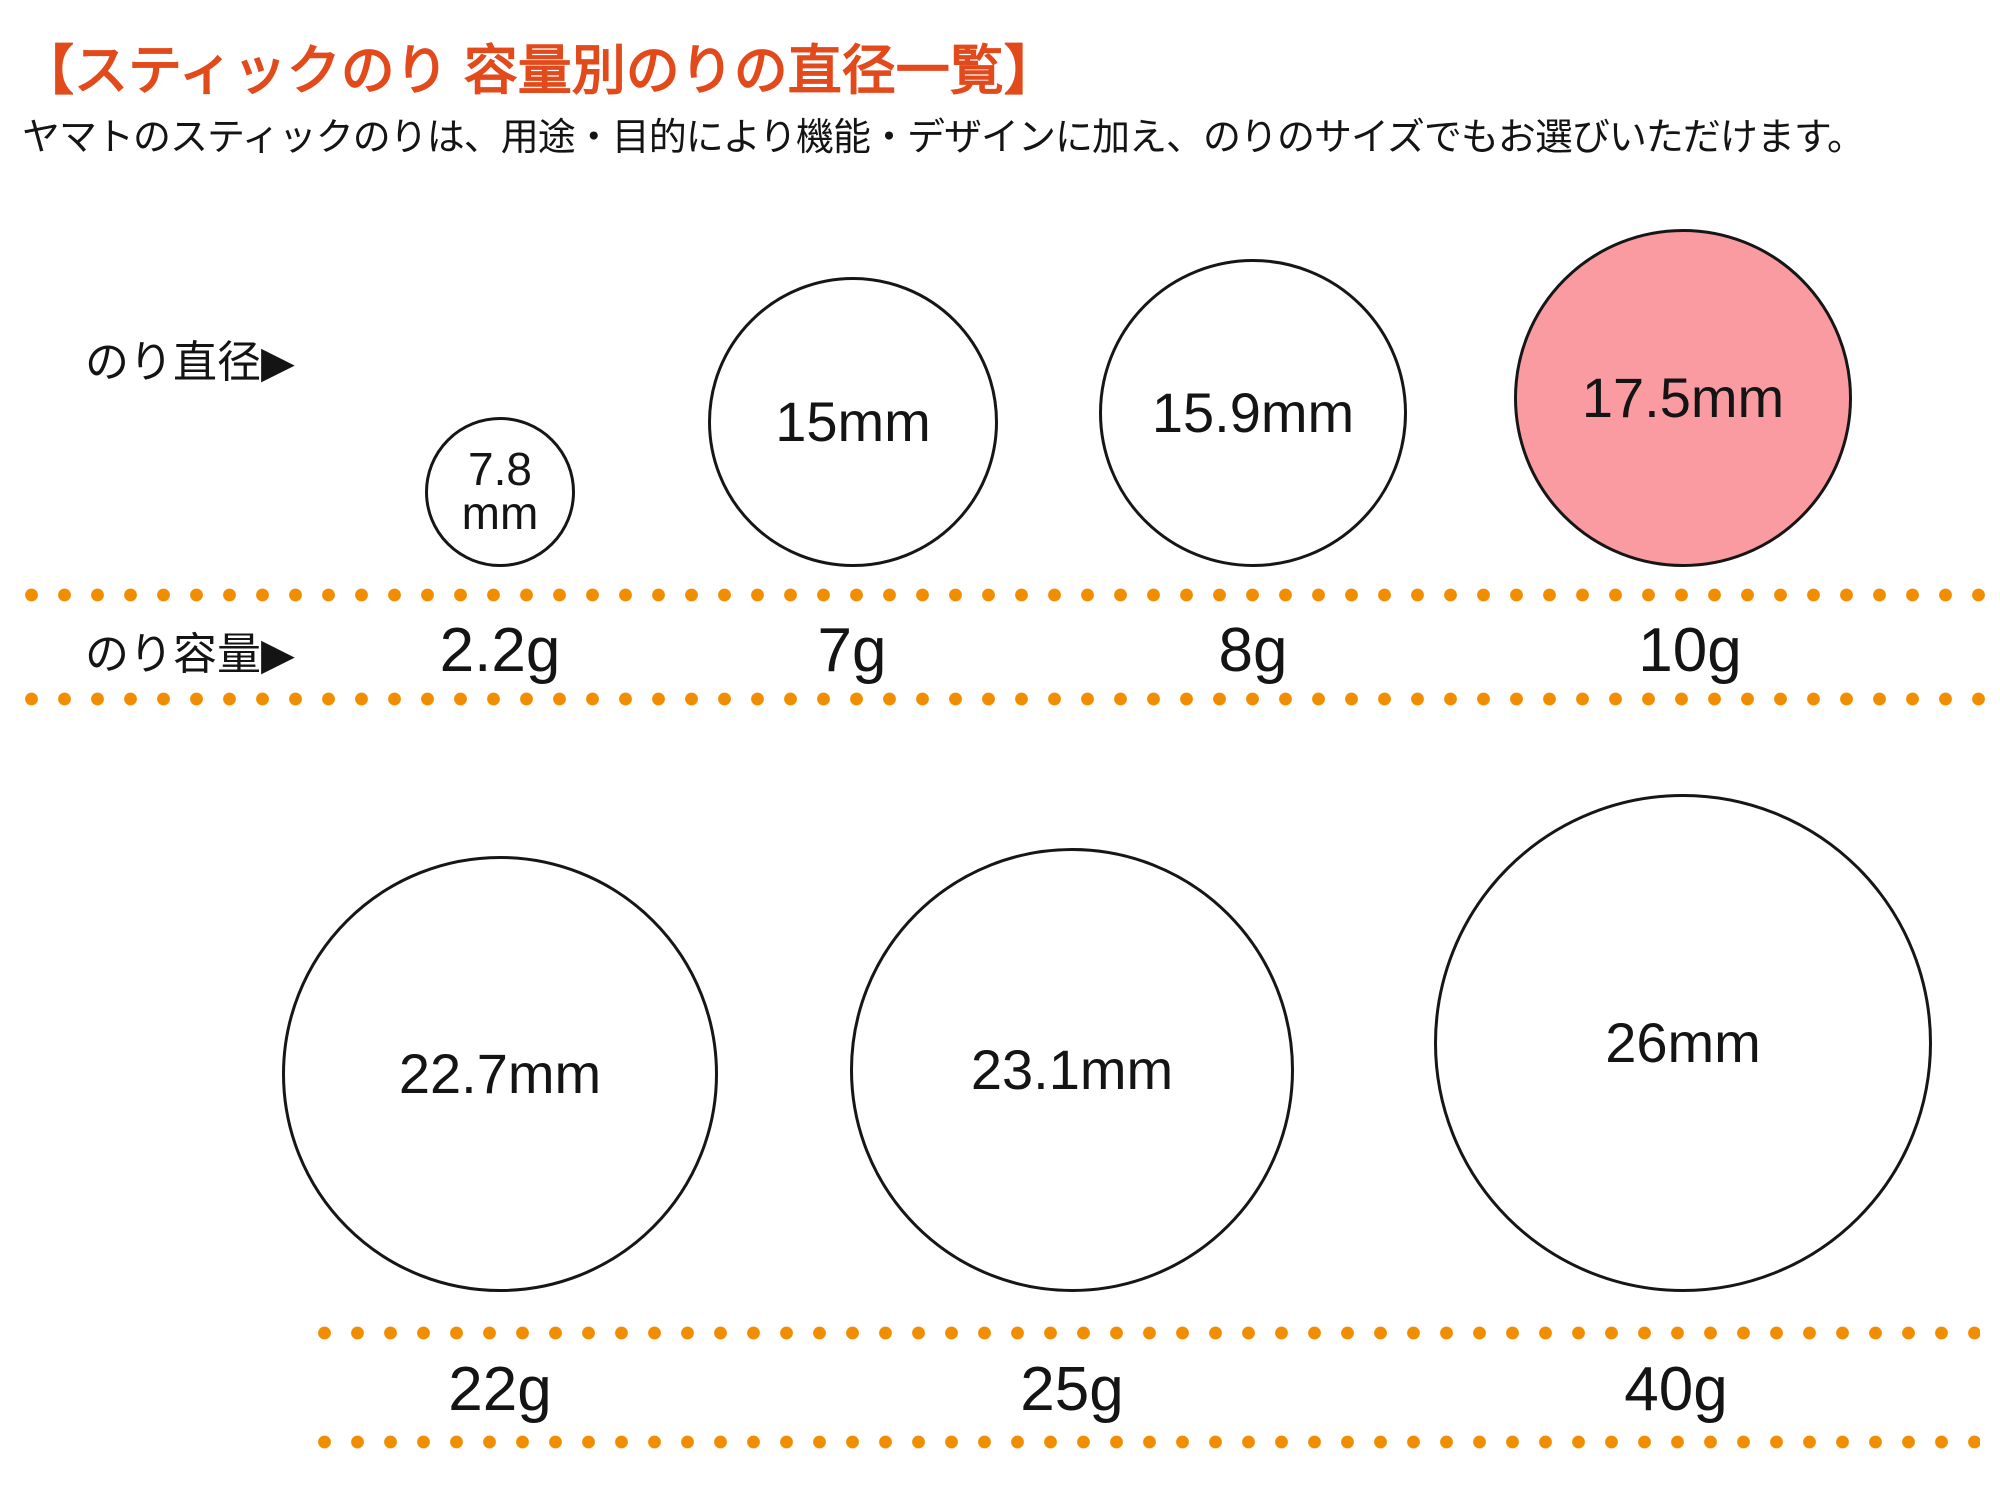 The height and width of the screenshot is (1500, 2000). I want to click on capacity-value: 22g, so click(500, 1389).